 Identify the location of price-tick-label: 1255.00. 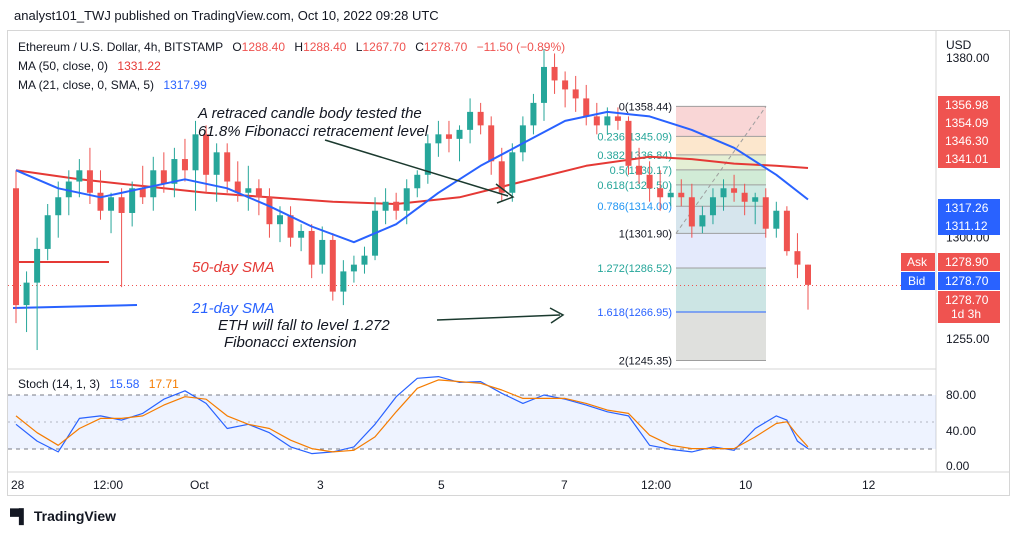
(968, 339).